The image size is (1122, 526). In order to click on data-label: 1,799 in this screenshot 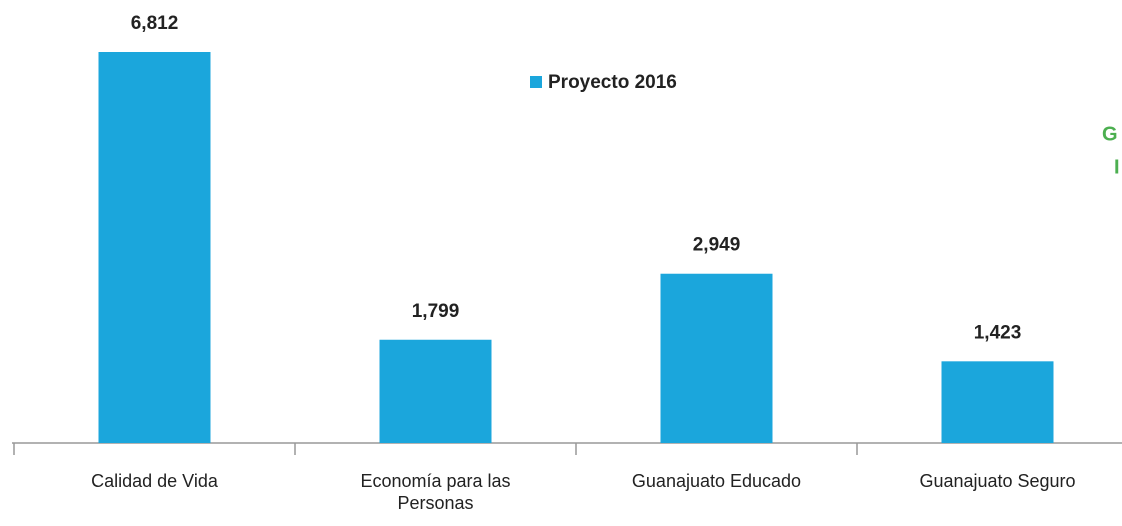, I will do `click(436, 311)`.